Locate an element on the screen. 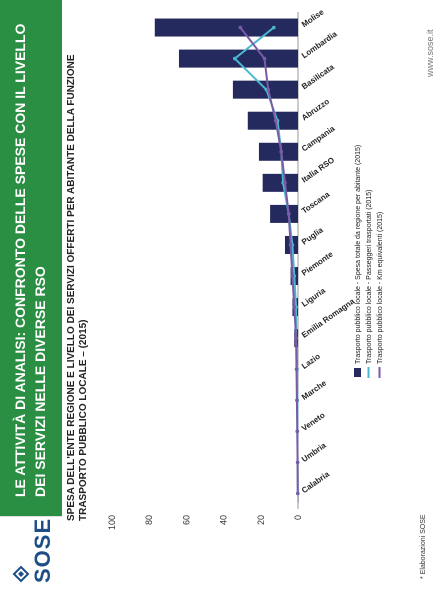 Image resolution: width=448 pixels, height=597 pixels. category-label: Liguria is located at coordinates (313, 297).